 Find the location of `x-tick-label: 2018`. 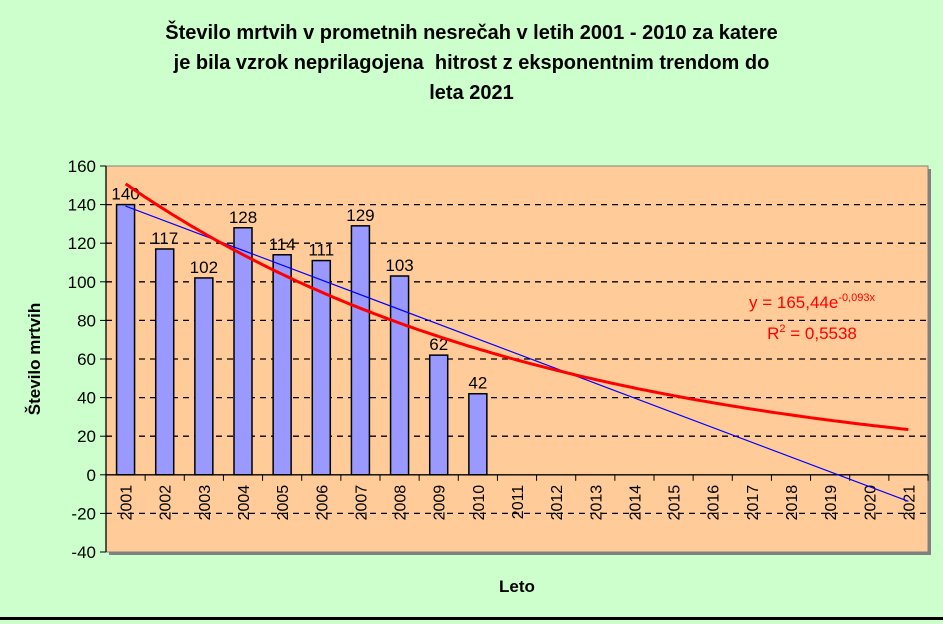

x-tick-label: 2018 is located at coordinates (792, 503).